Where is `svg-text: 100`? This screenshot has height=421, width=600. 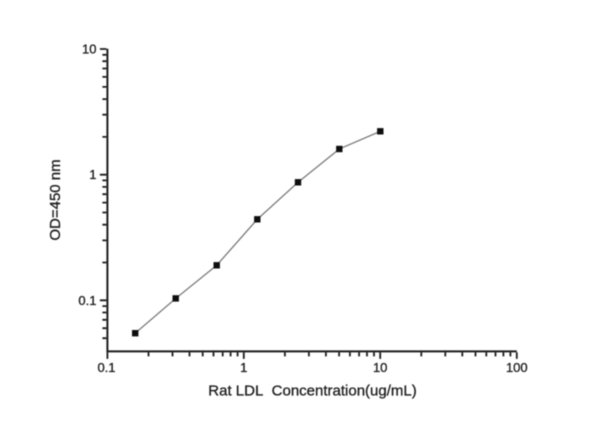 svg-text: 100 is located at coordinates (517, 367).